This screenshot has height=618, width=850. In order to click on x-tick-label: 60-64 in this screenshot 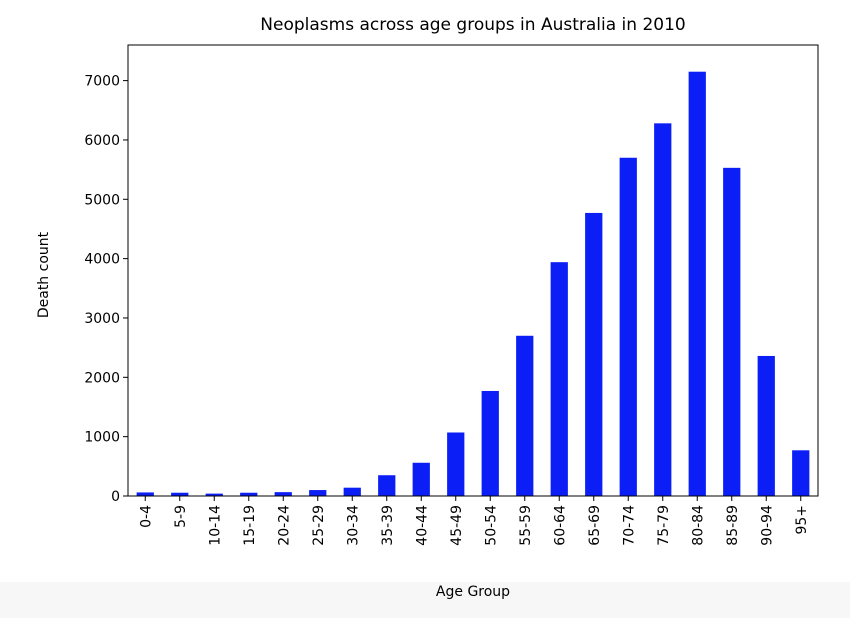, I will do `click(560, 525)`.